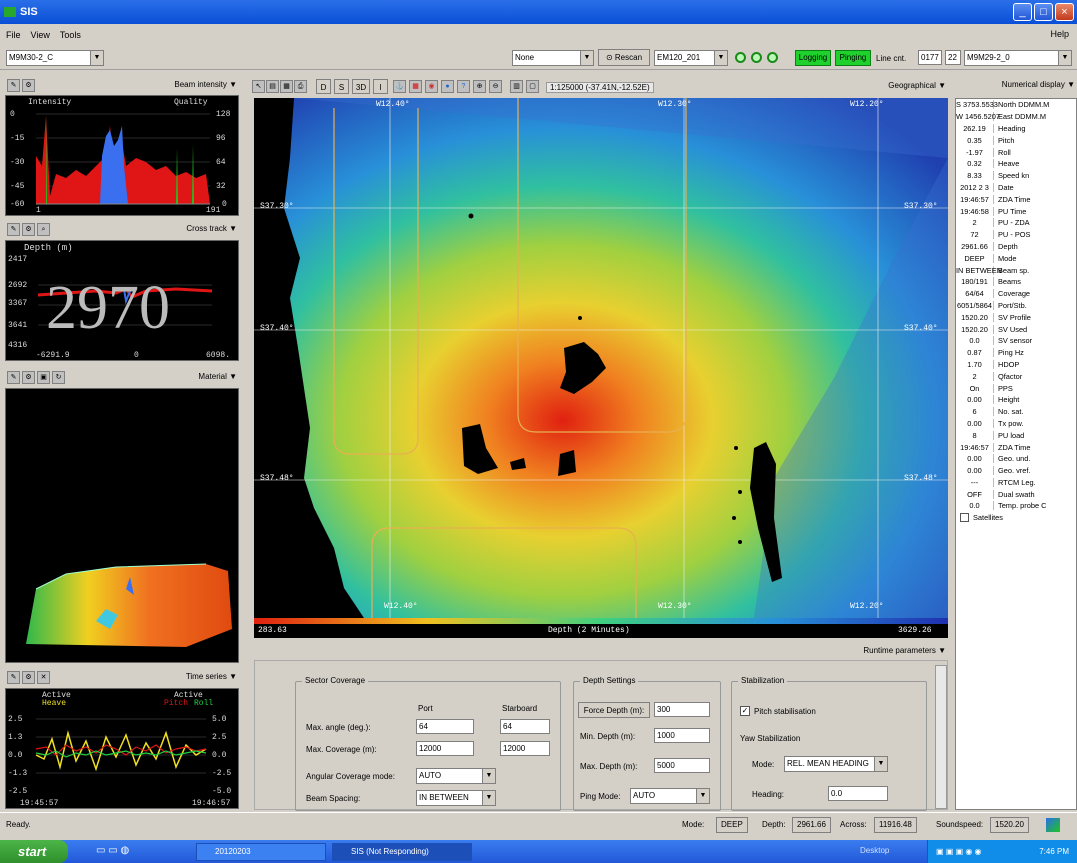 The height and width of the screenshot is (863, 1077). Describe the element at coordinates (272, 86) in the screenshot. I see `layers-icon: ▤` at that location.